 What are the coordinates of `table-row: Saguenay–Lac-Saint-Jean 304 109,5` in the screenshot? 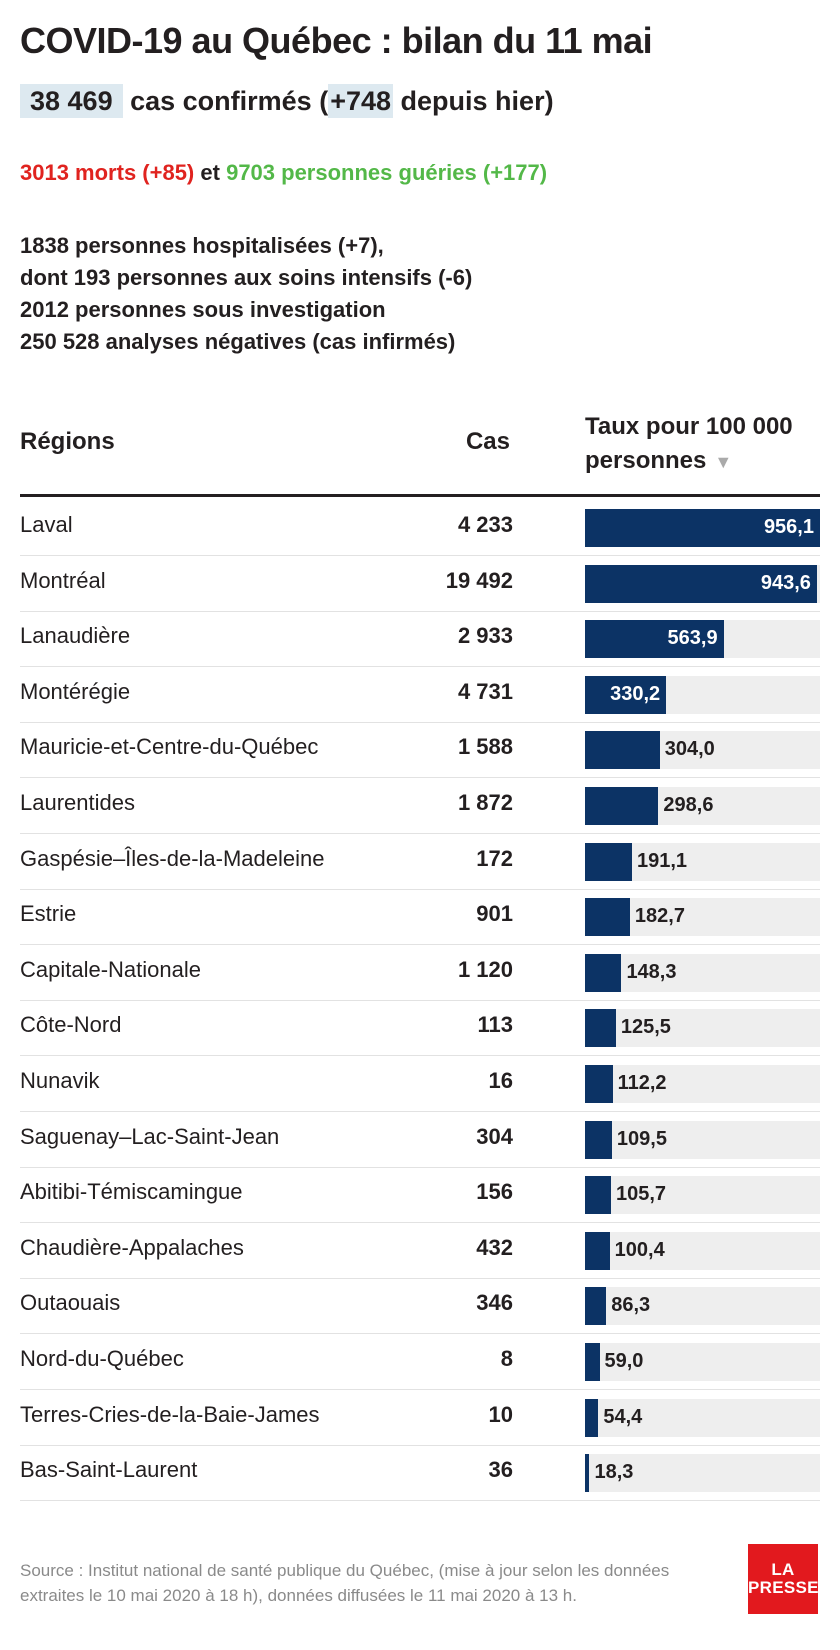 It's located at (420, 1140).